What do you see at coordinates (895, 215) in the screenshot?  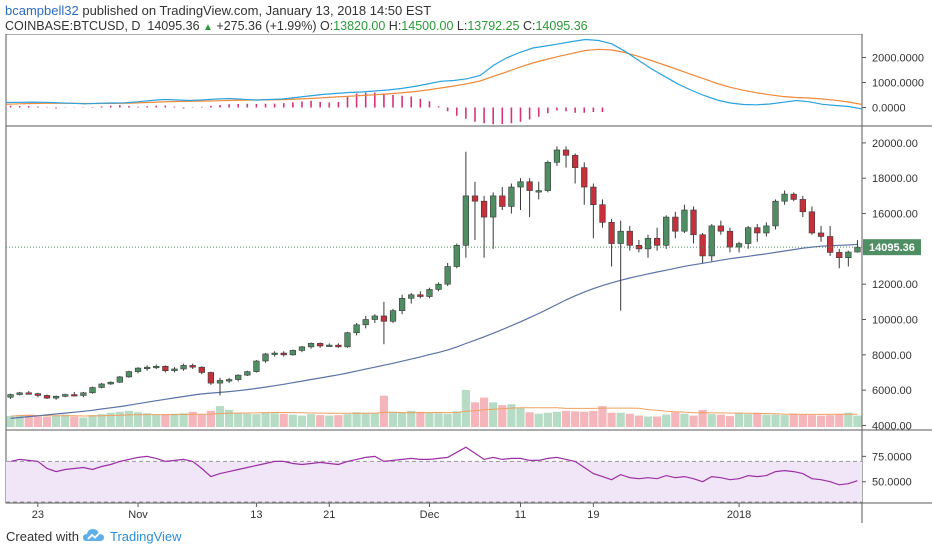 I see `price-axis-label: 16000.00` at bounding box center [895, 215].